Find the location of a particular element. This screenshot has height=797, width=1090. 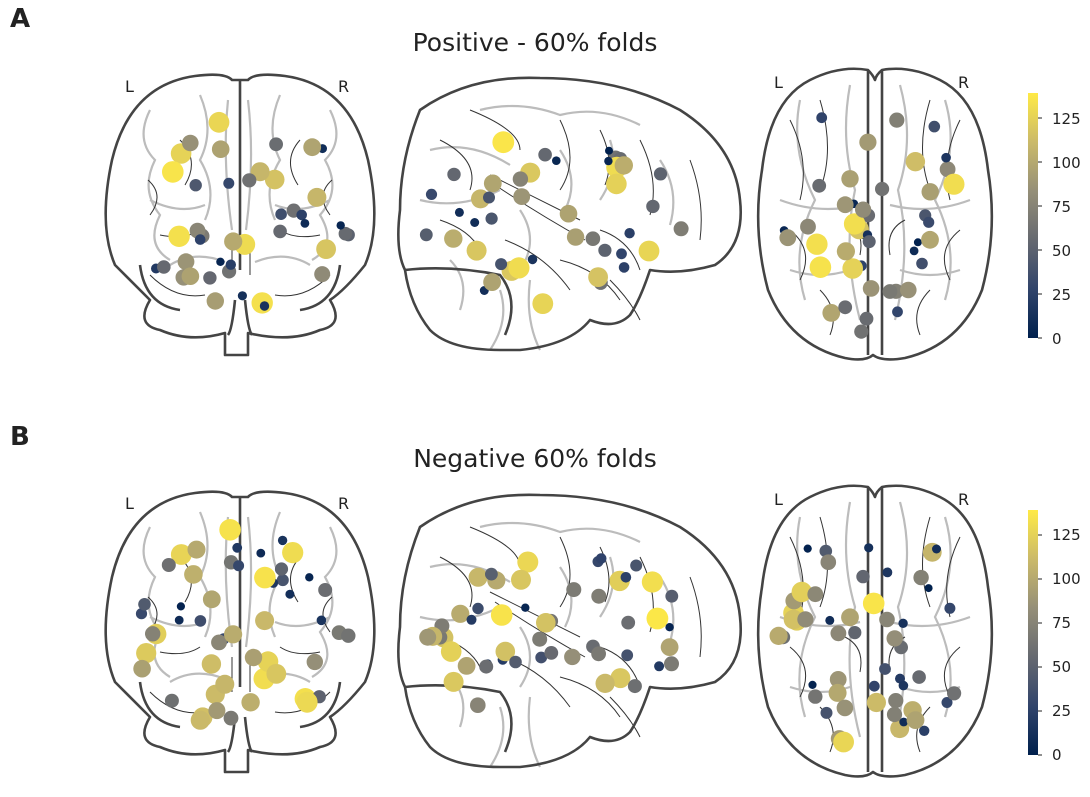

panel-a-coronal-brain is located at coordinates (240, 215).